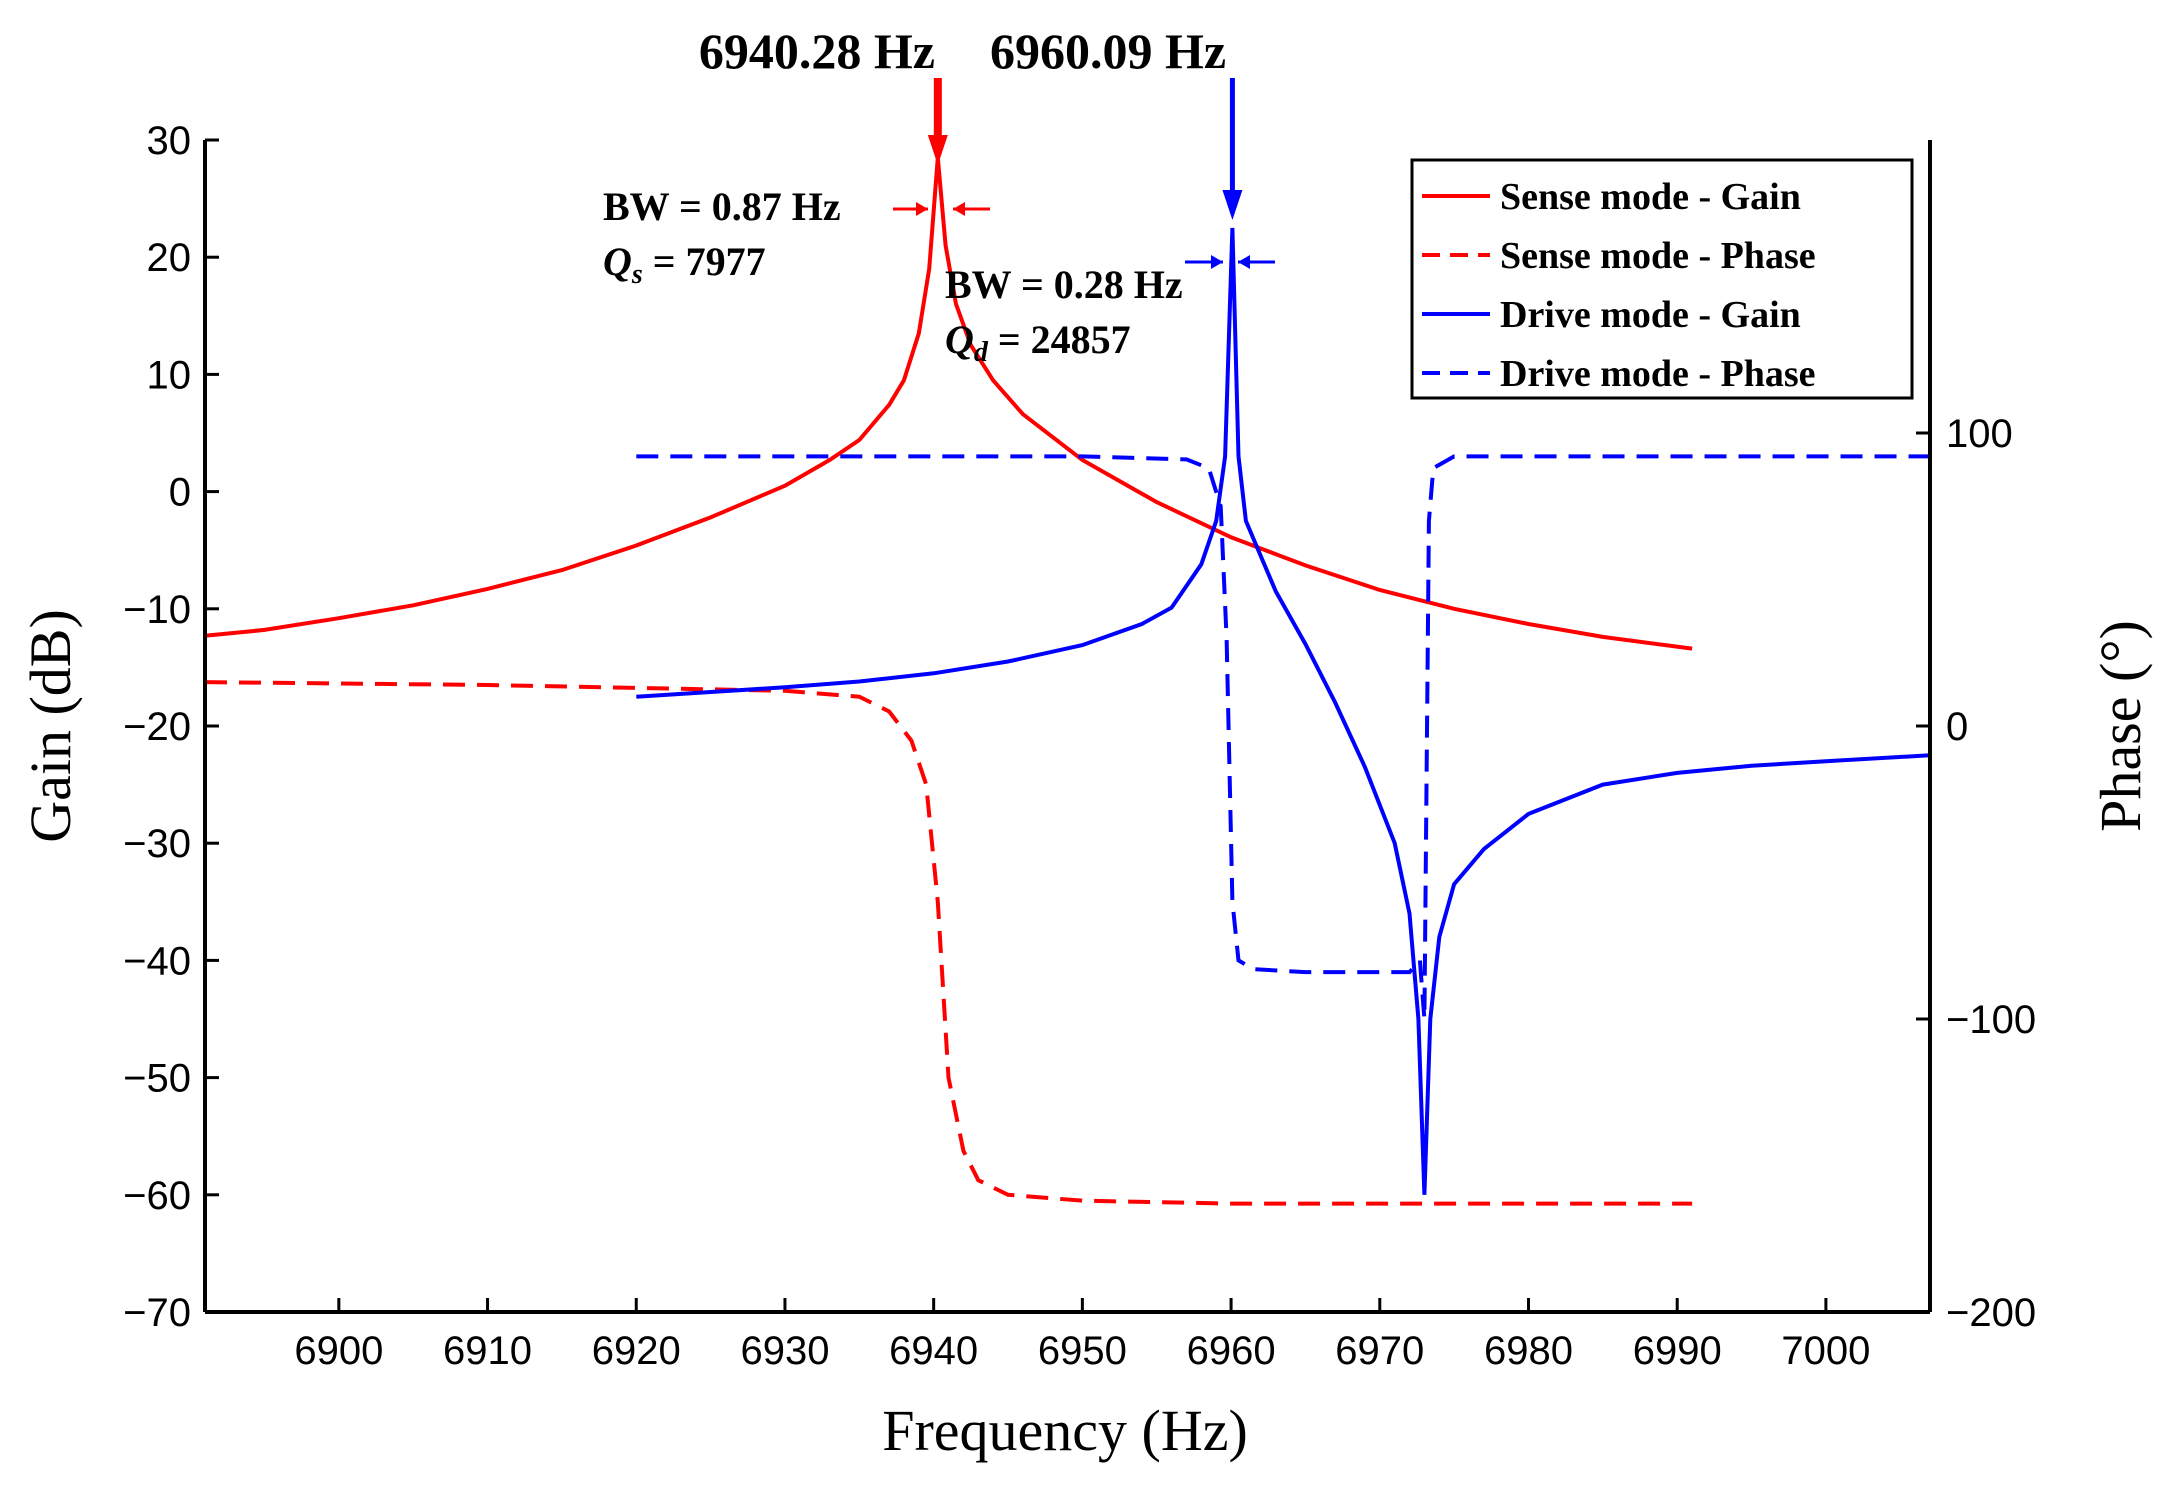 This screenshot has width=2178, height=1488. I want to click on y-right-tick-label: −100, so click(1991, 1020).